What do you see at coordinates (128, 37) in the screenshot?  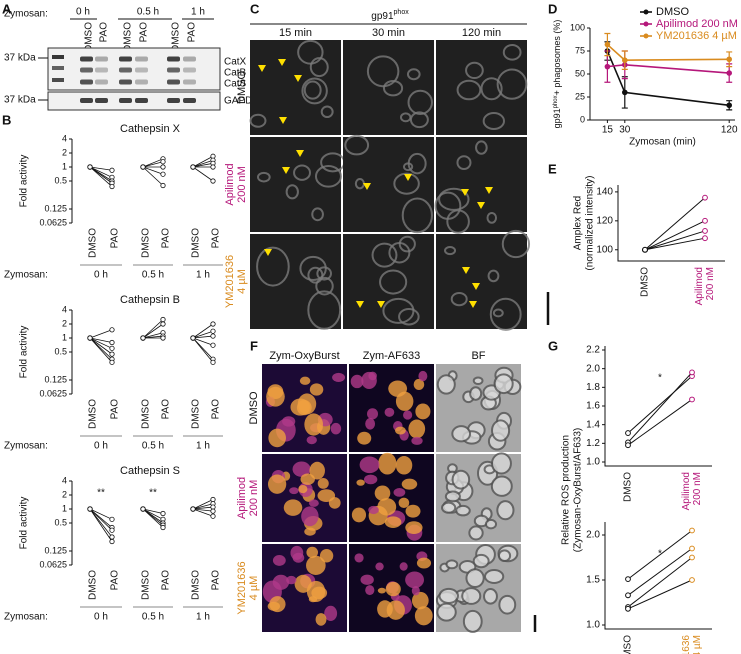 I see `lane-label: DMSO` at bounding box center [128, 37].